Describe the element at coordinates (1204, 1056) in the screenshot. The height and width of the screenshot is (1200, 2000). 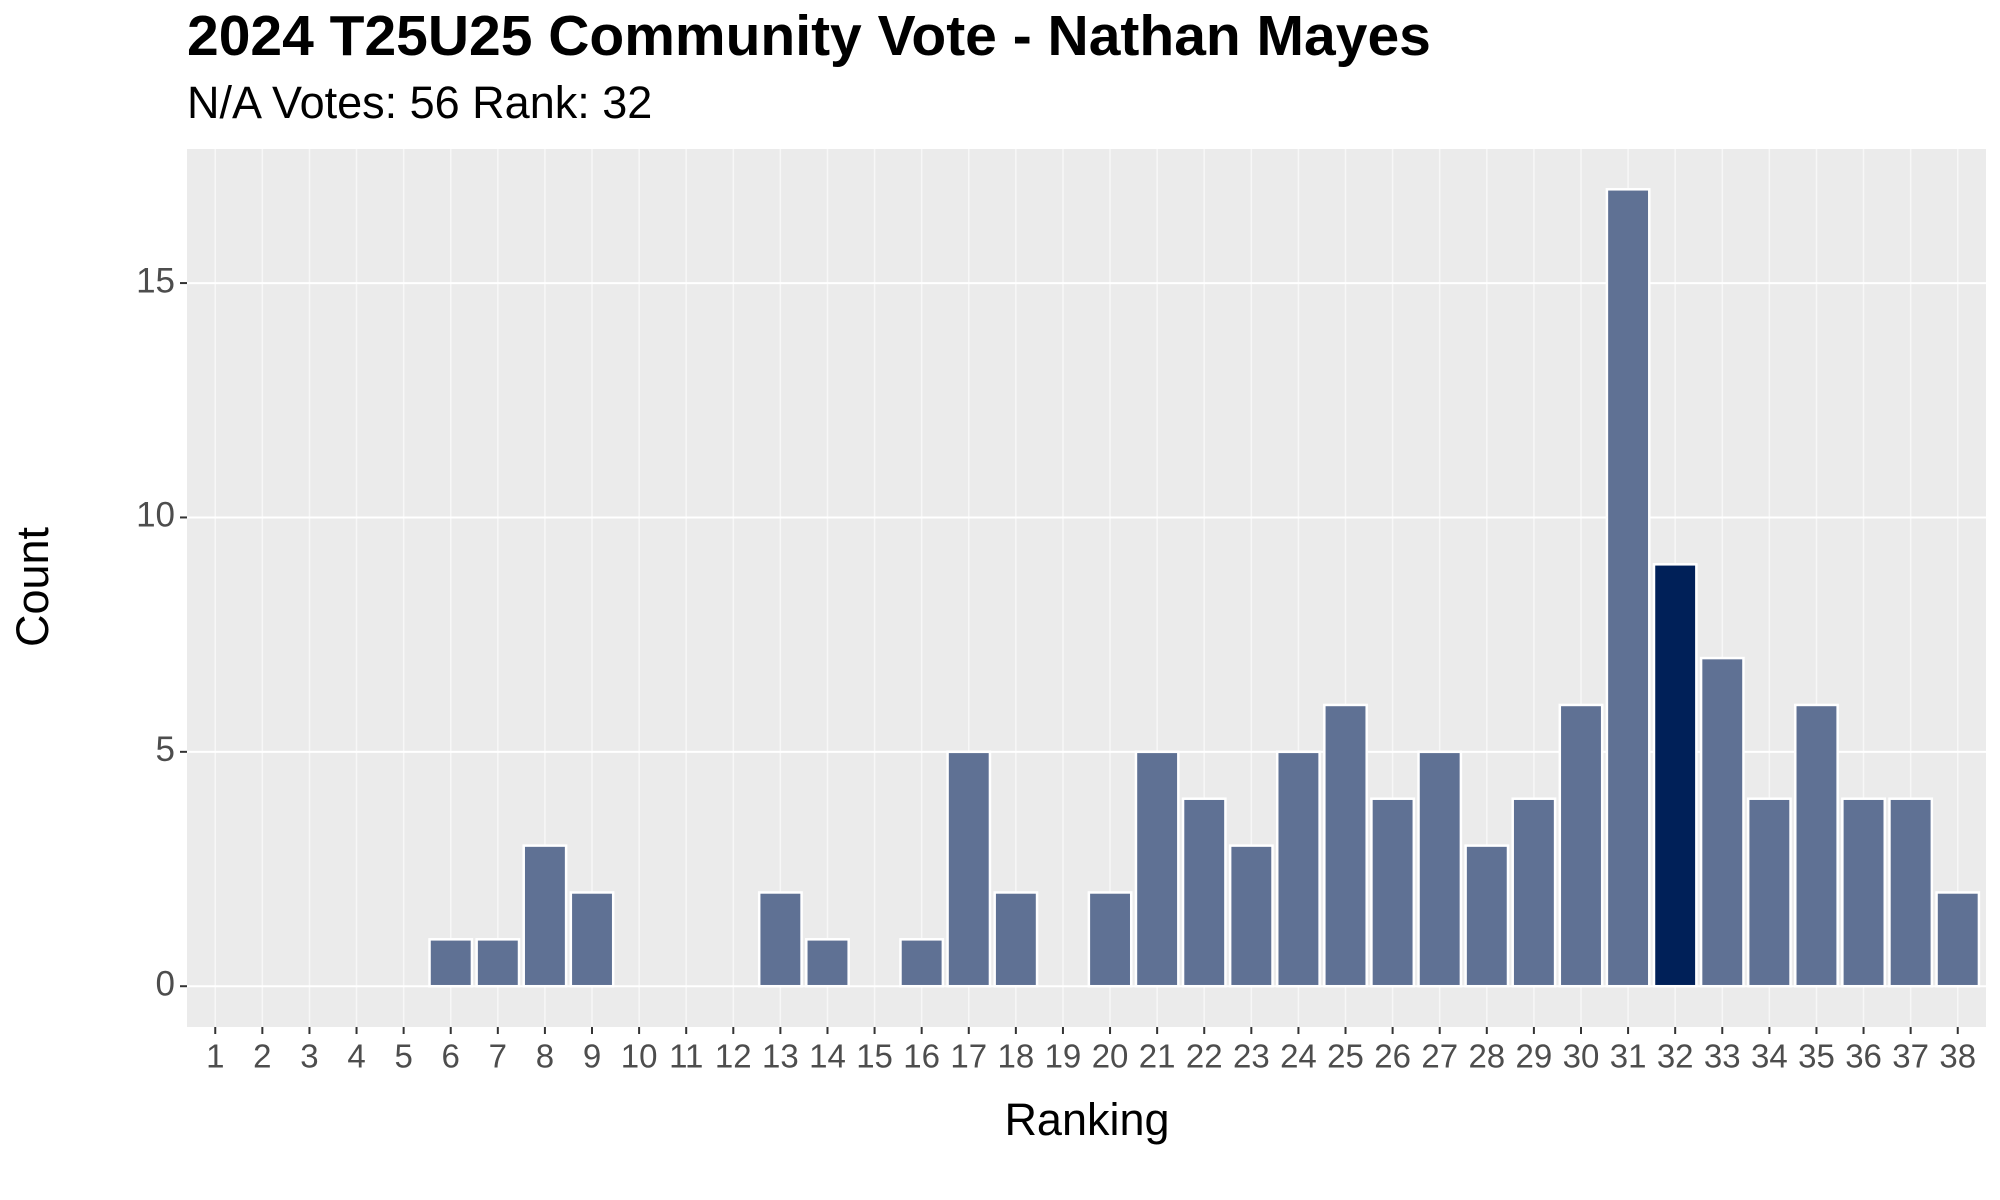
I see `x-tick-label: 22` at that location.